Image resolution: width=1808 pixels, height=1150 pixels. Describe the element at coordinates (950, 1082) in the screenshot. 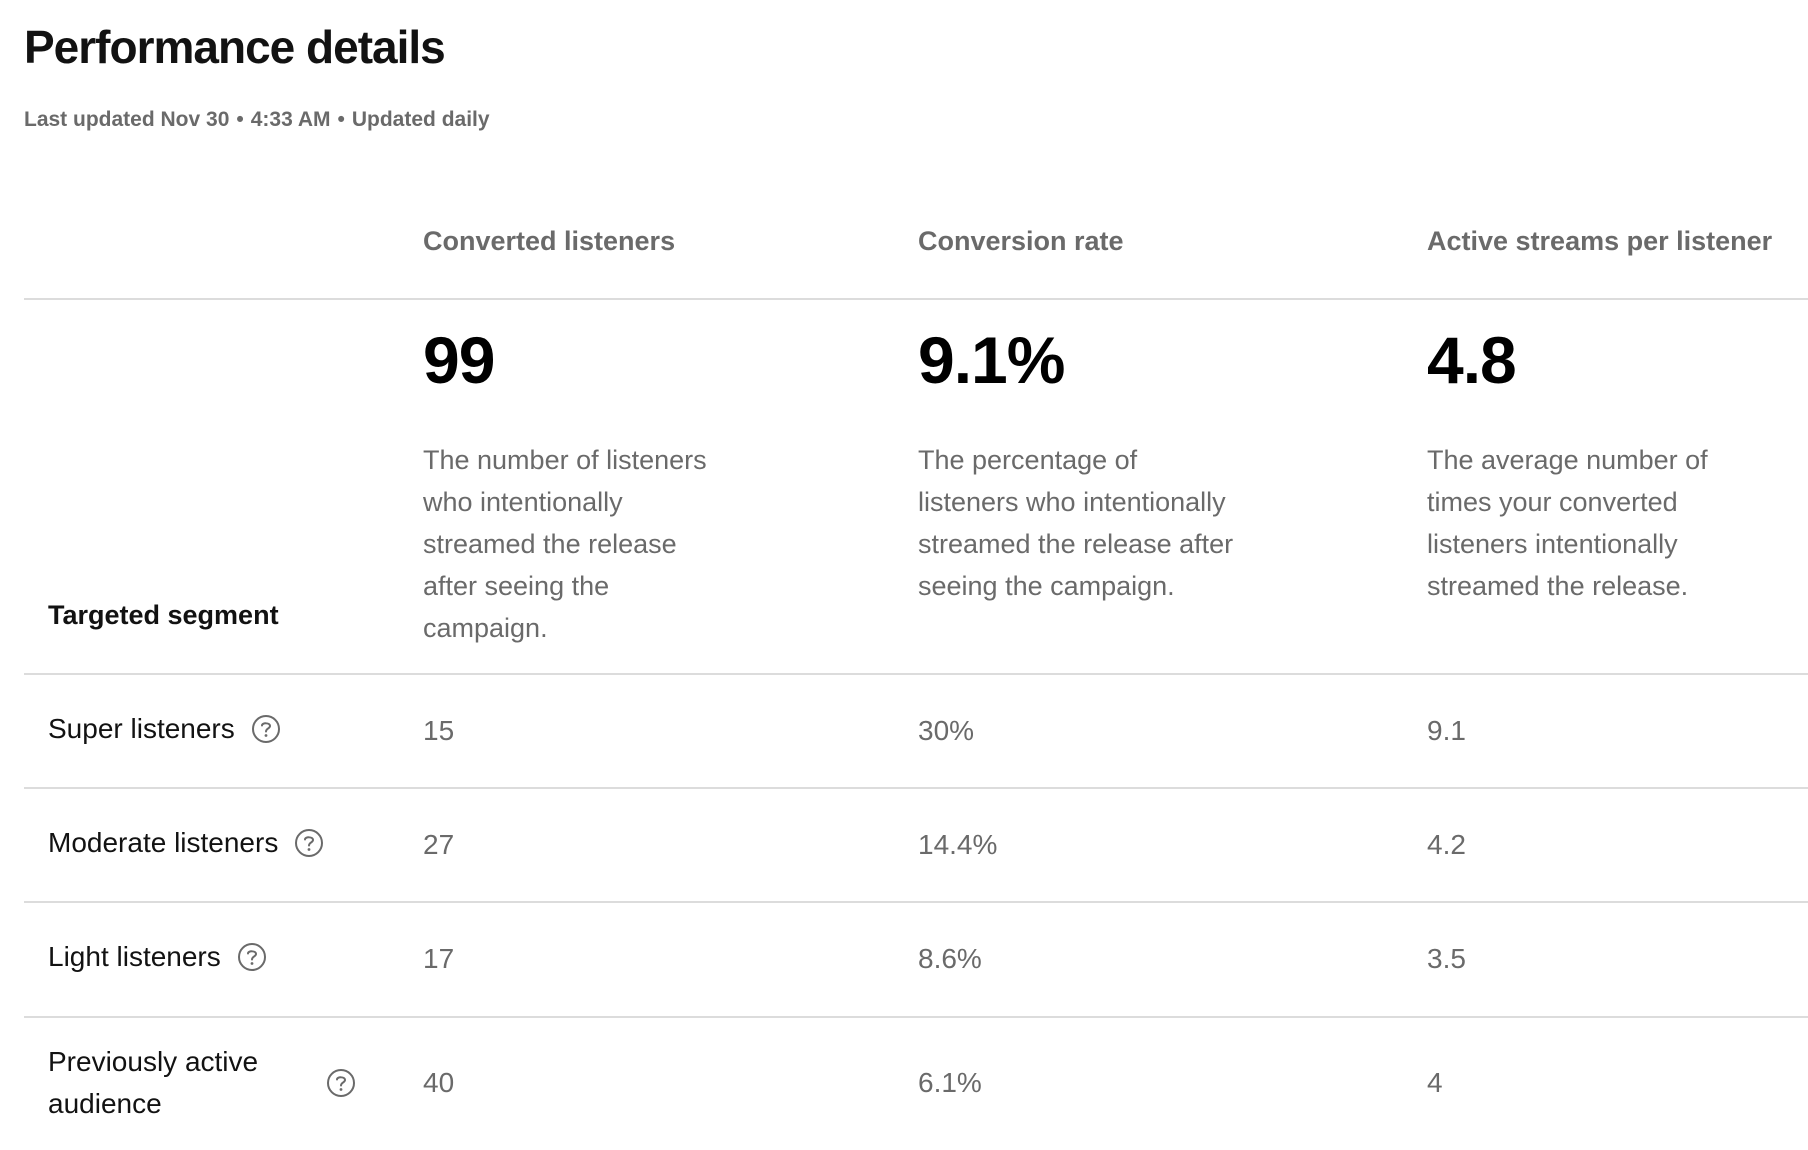

I see `table-cell-rate: 6.1%` at that location.